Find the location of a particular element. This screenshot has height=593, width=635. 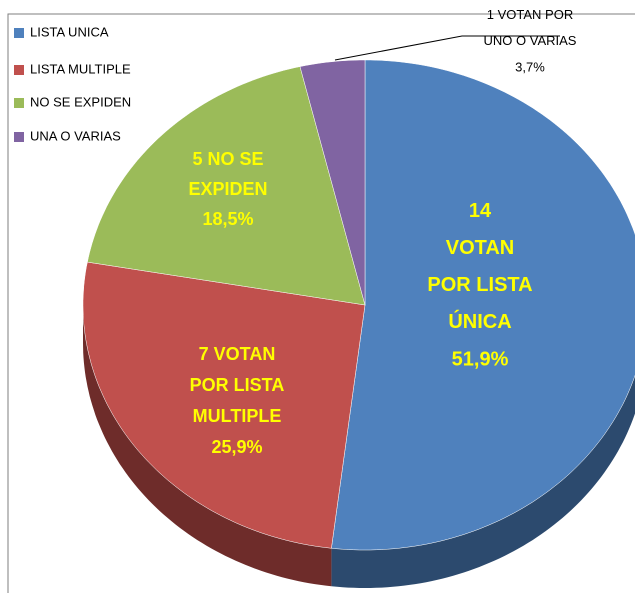

legend-label: LISTA UNICA is located at coordinates (69, 31).